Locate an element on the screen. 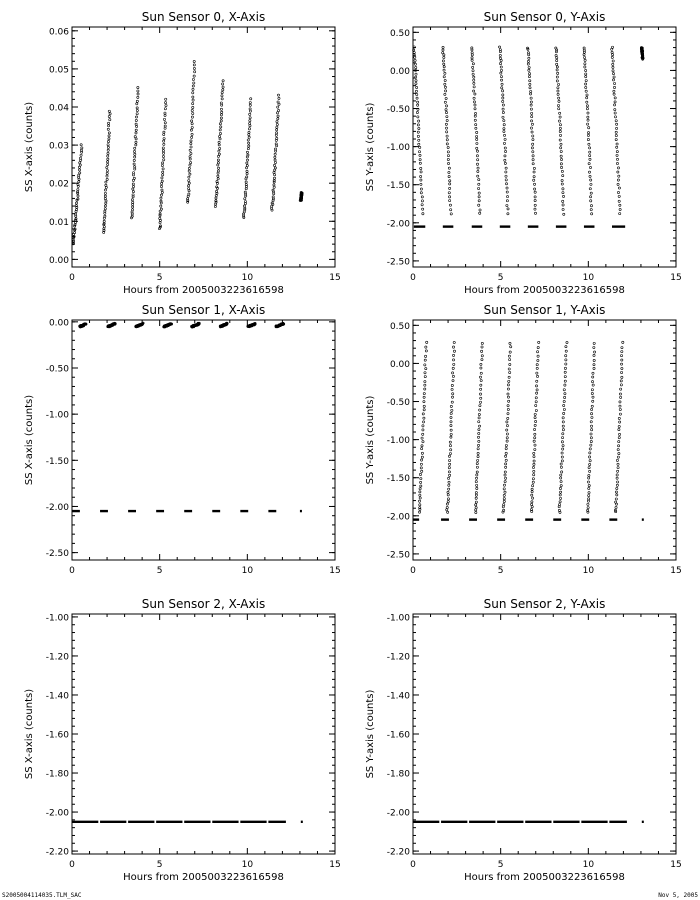  x-tick-label: 0 is located at coordinates (72, 865).